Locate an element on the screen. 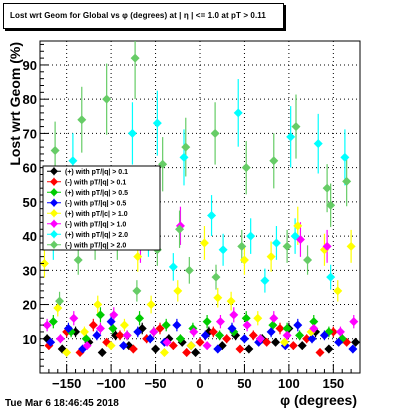 This screenshot has height=414, width=400. x-tick-label: 0 is located at coordinates (199, 383).